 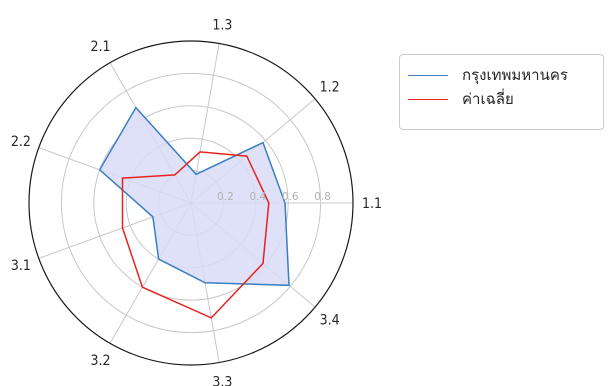 I want to click on category-label-1-2: 1.2, so click(x=330, y=88).